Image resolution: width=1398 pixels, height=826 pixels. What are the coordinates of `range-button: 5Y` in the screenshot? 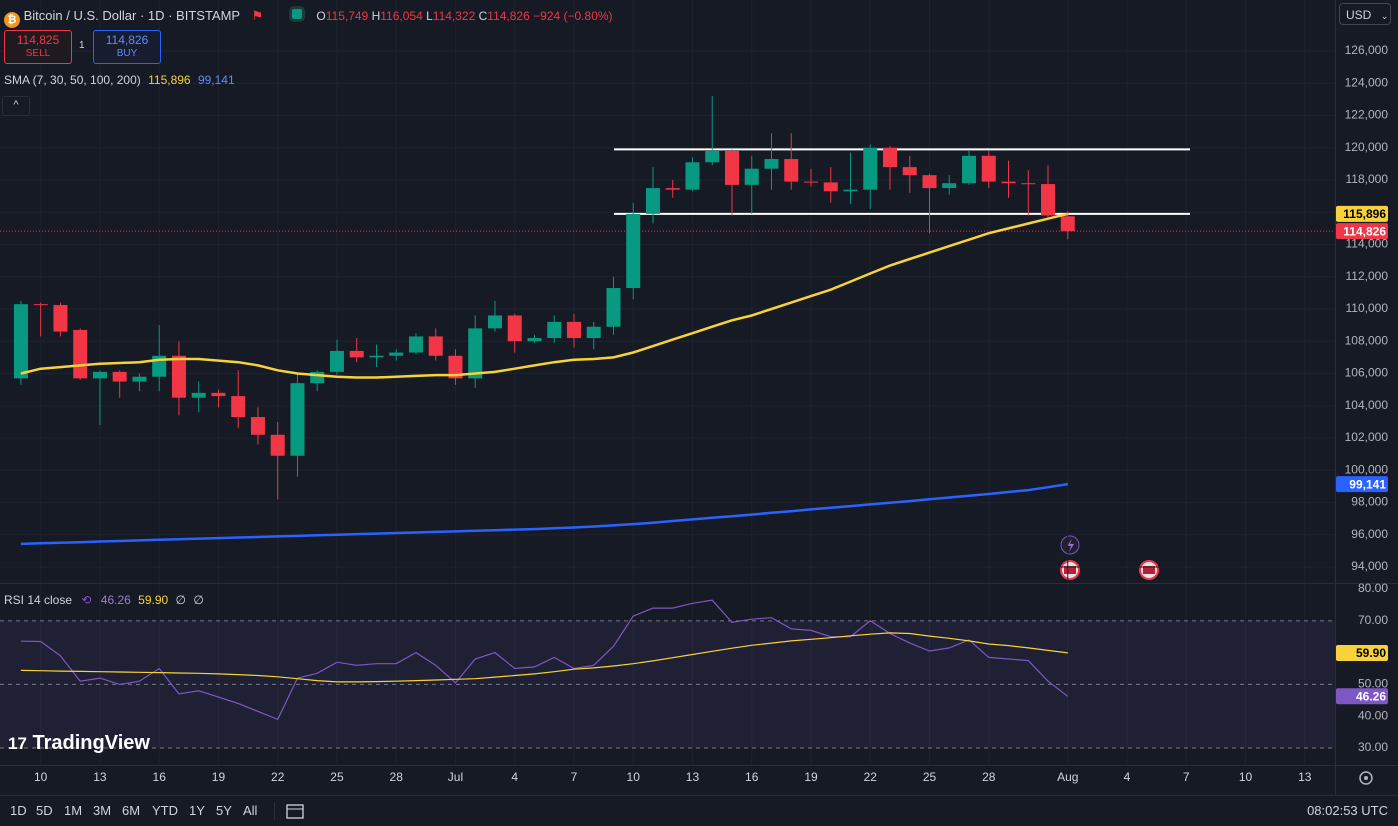 It's located at (224, 810).